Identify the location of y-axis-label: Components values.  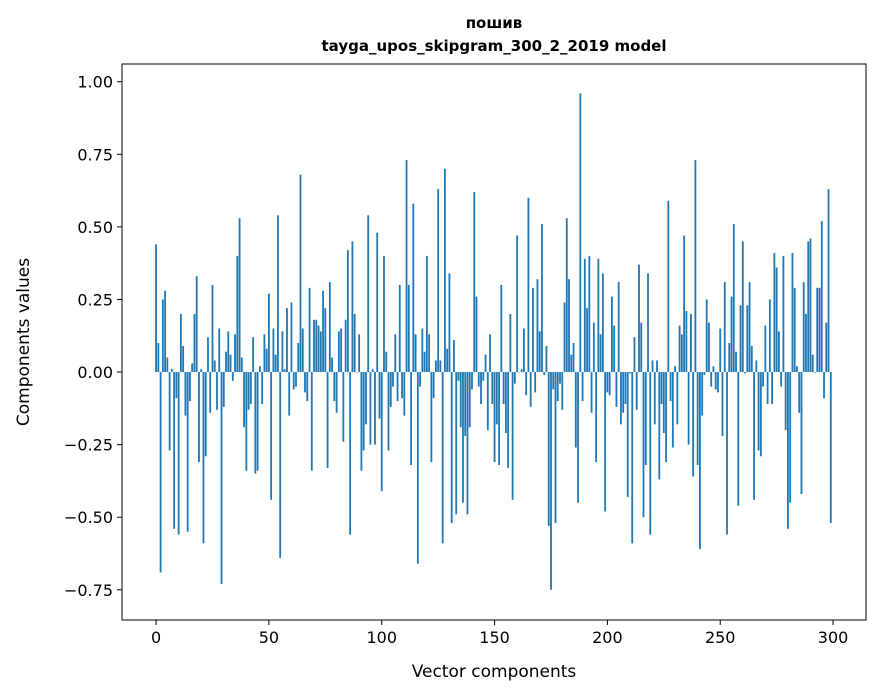
(24, 342).